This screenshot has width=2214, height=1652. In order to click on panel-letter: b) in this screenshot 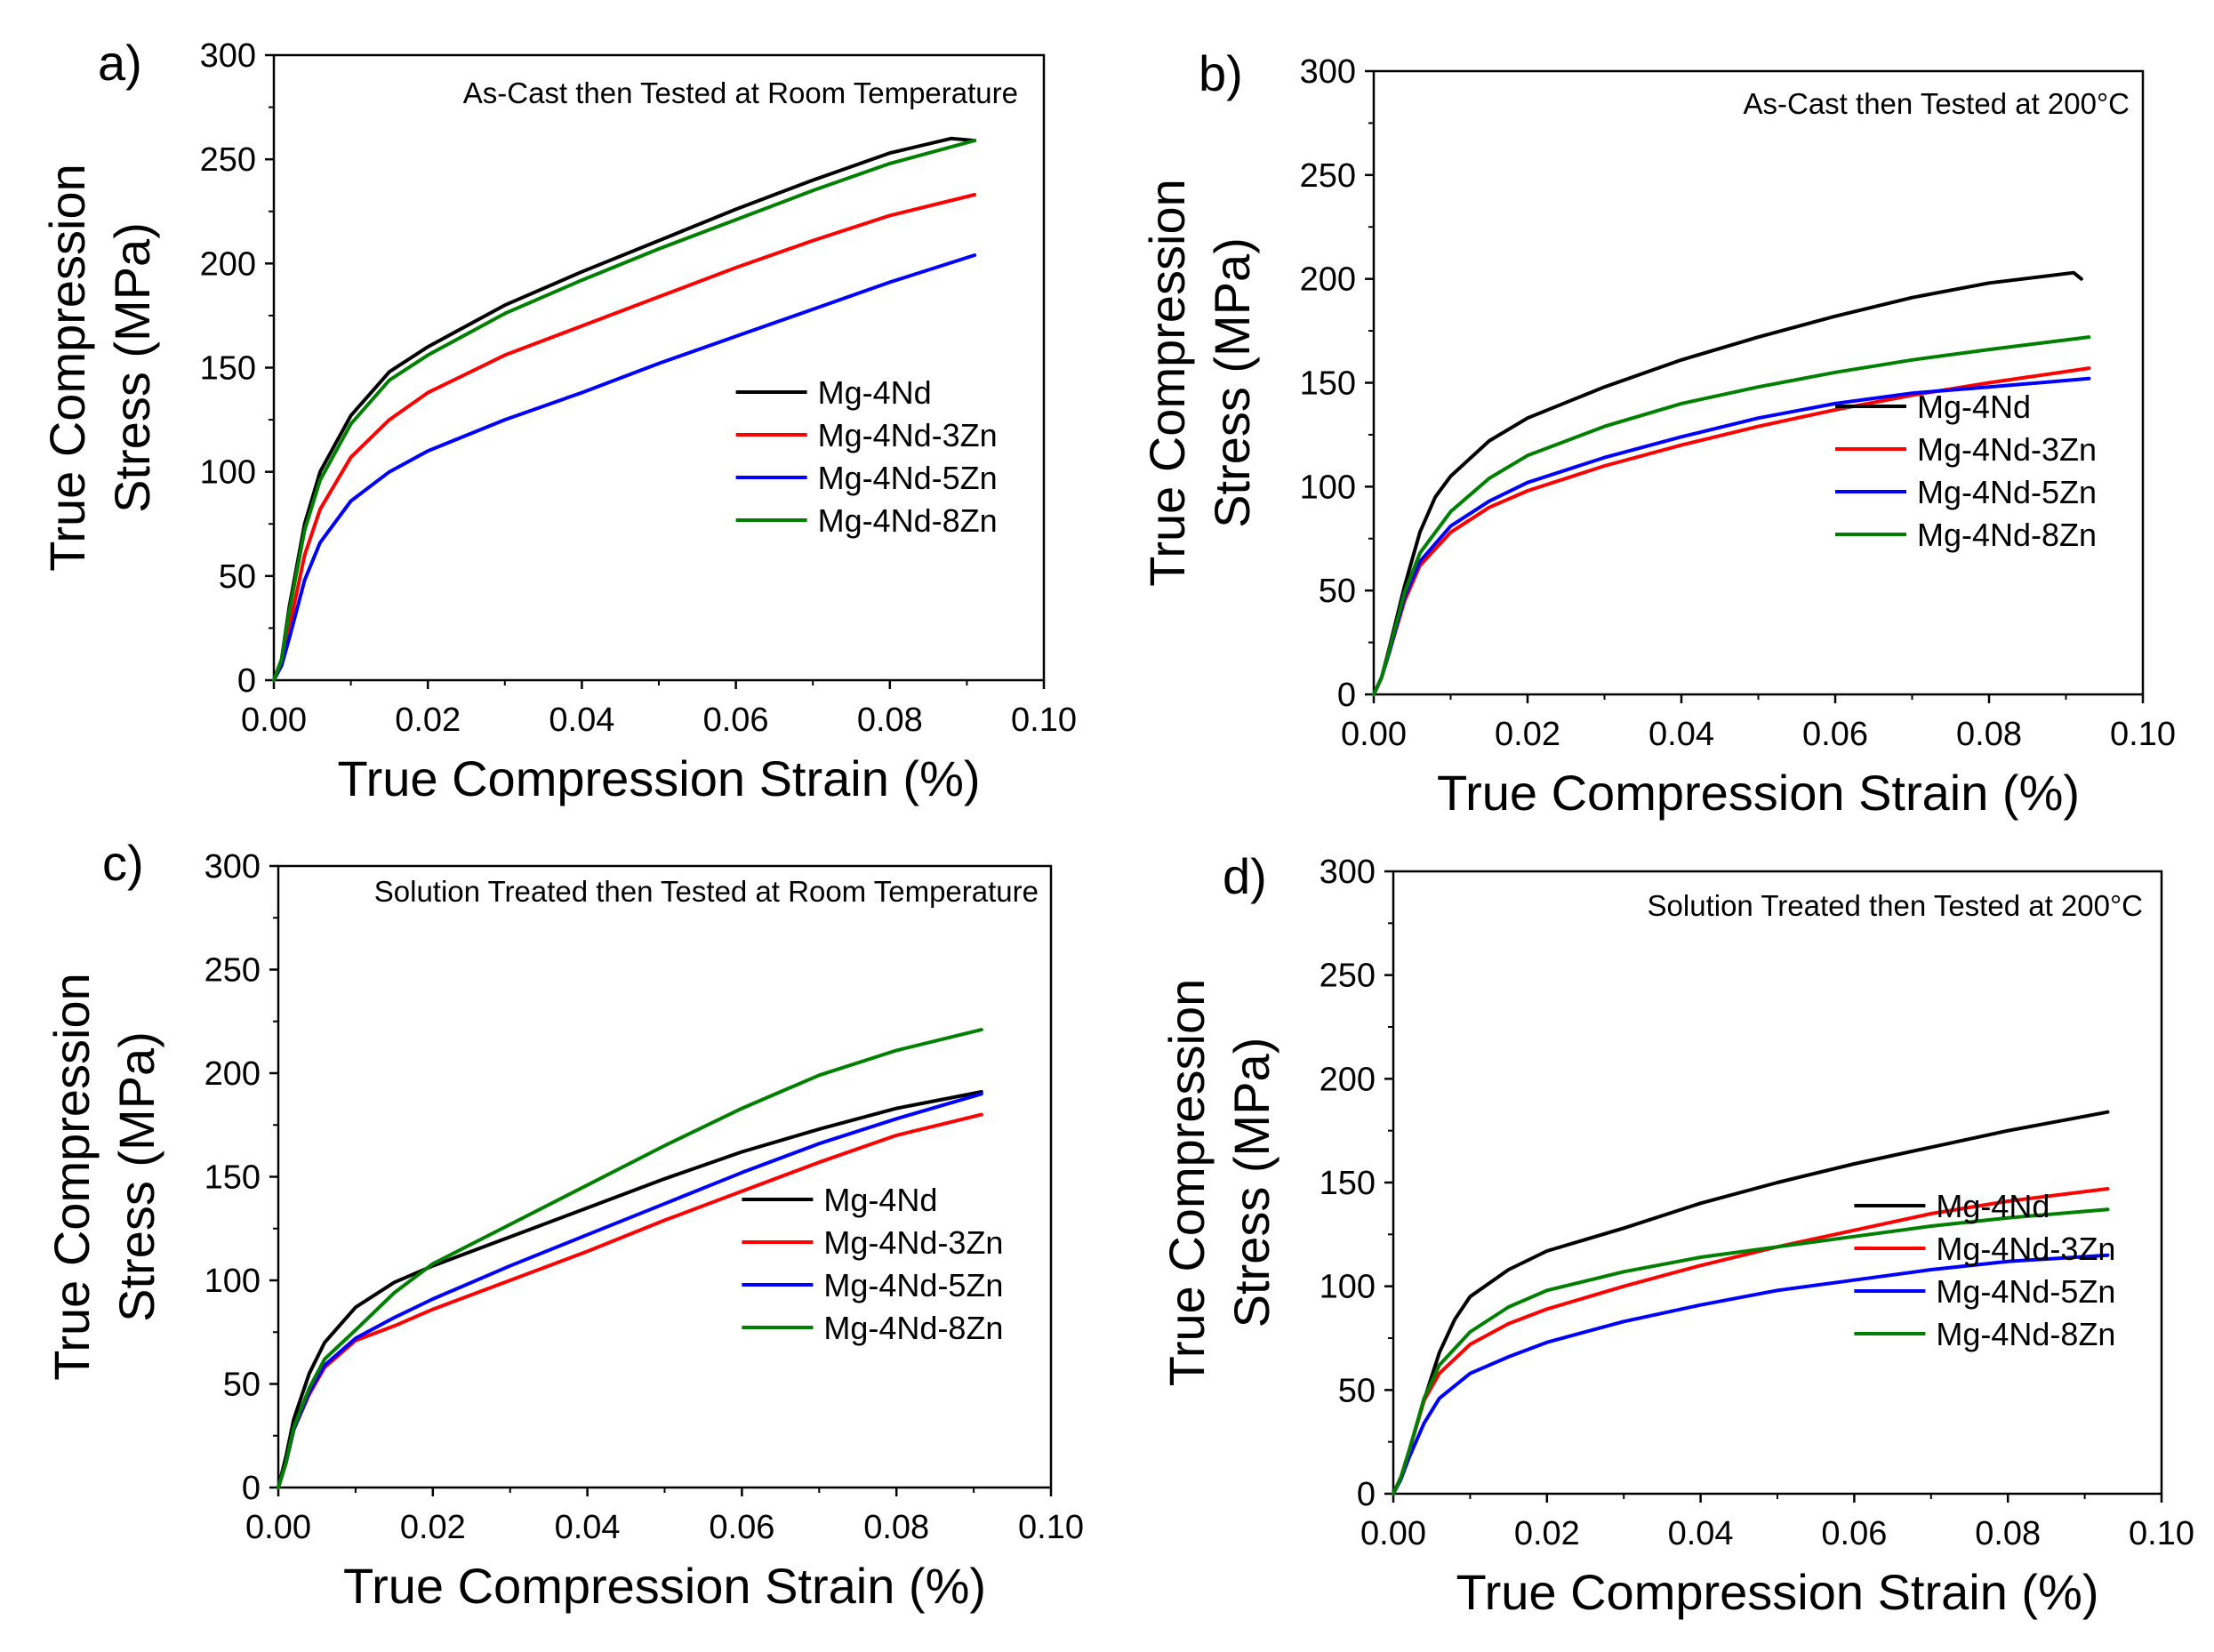, I will do `click(1221, 73)`.